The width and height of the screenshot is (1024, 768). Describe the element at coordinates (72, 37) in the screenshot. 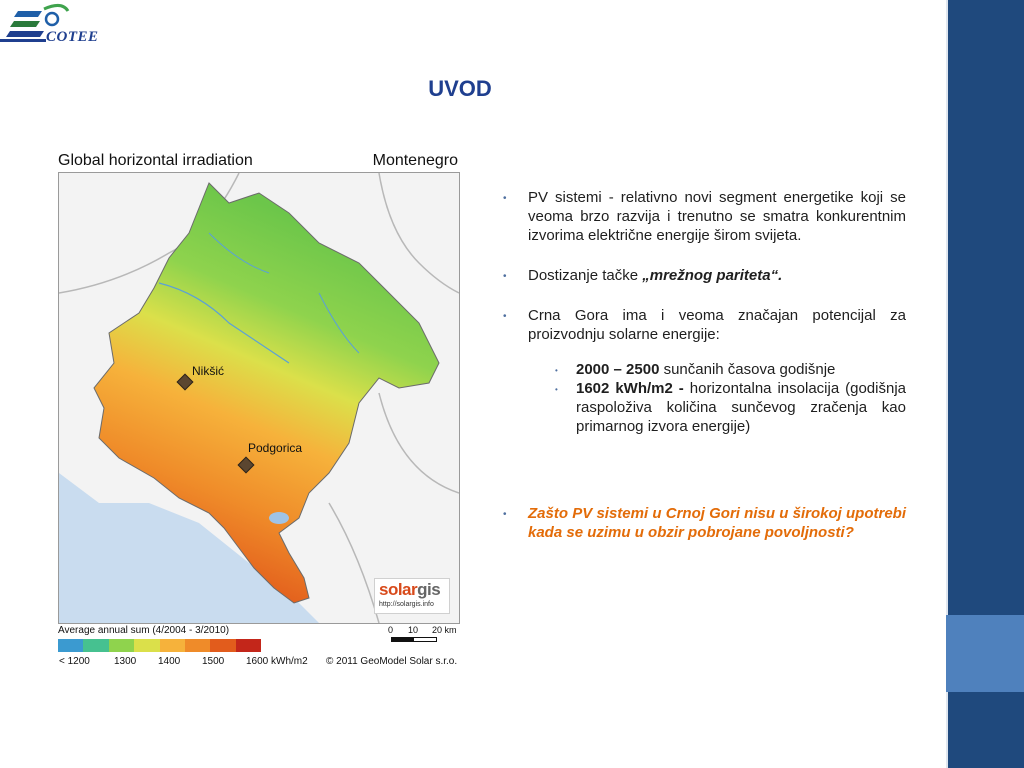

I see `logo-text: COTEE` at that location.